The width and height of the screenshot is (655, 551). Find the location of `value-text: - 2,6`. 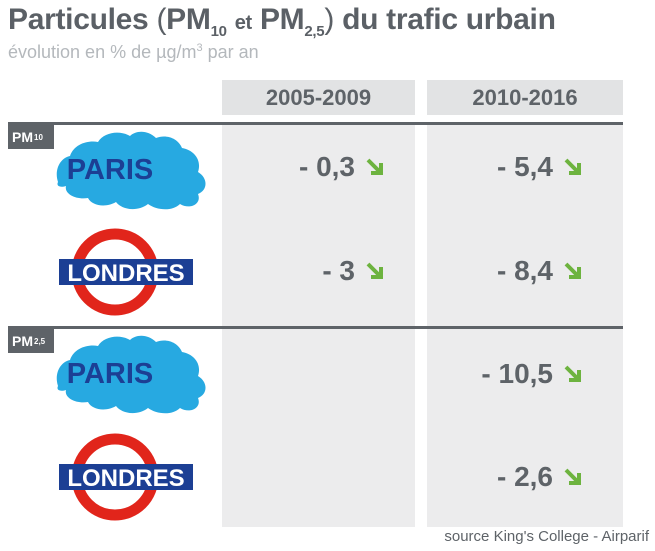

value-text: - 2,6 is located at coordinates (524, 476).